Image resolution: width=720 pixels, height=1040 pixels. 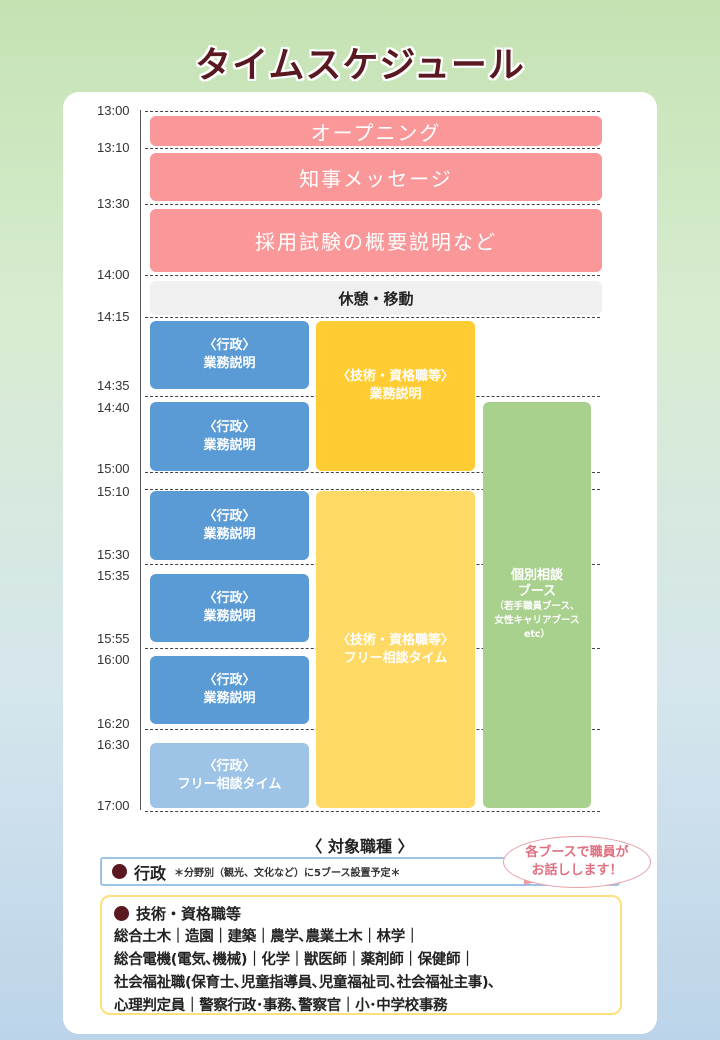 I want to click on target-heading: 〈 対象職種 〉, so click(x=360, y=846).